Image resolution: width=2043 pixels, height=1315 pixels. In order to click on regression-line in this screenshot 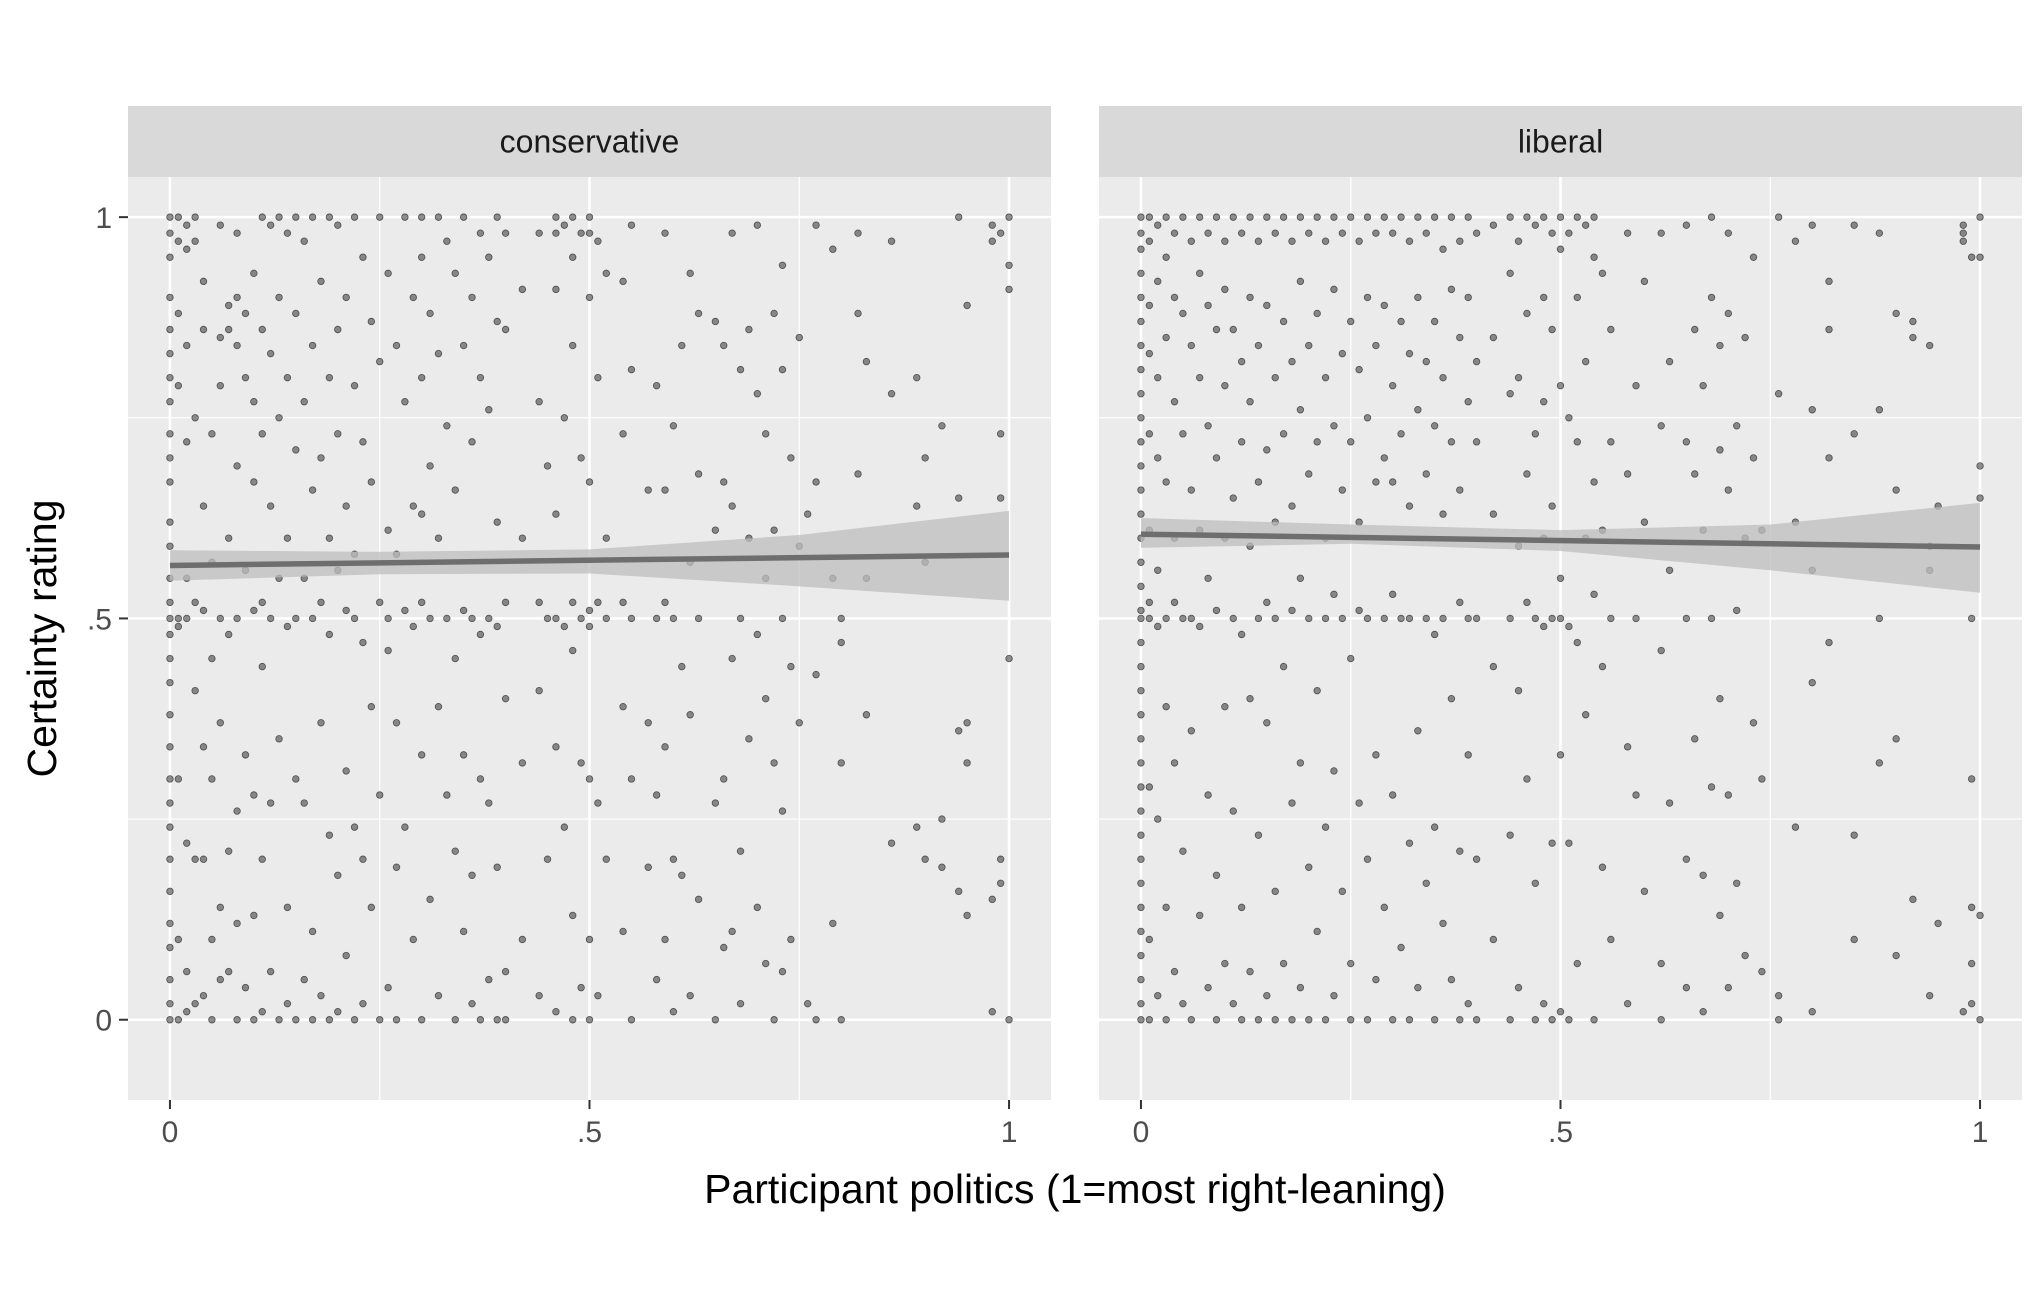, I will do `click(589, 560)`.